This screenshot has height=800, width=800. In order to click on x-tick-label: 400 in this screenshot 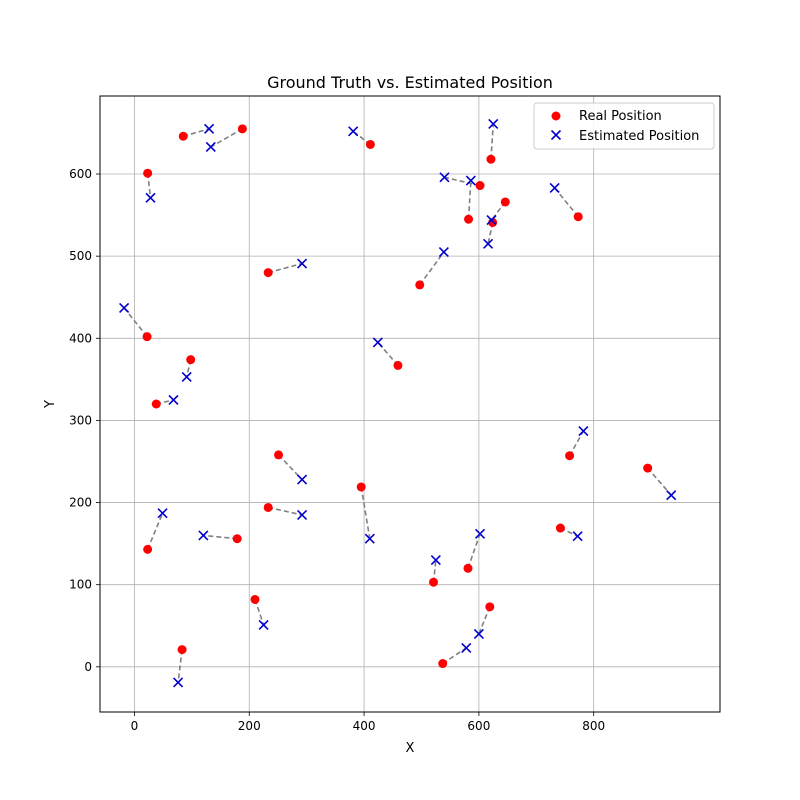, I will do `click(364, 726)`.